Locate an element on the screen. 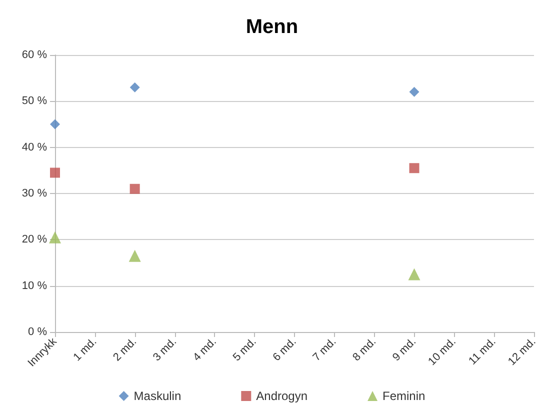 The width and height of the screenshot is (544, 415). x-tick-label: 7 md. is located at coordinates (324, 350).